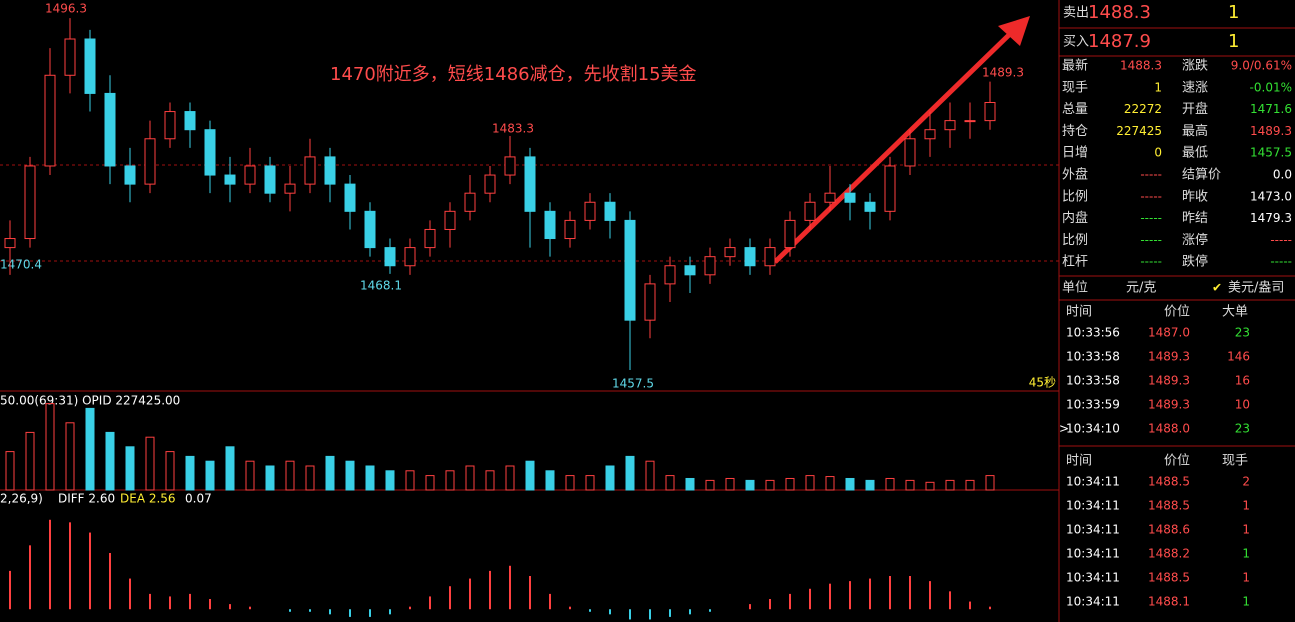 The width and height of the screenshot is (1295, 622). I want to click on panel-text: 跌停, so click(1195, 262).